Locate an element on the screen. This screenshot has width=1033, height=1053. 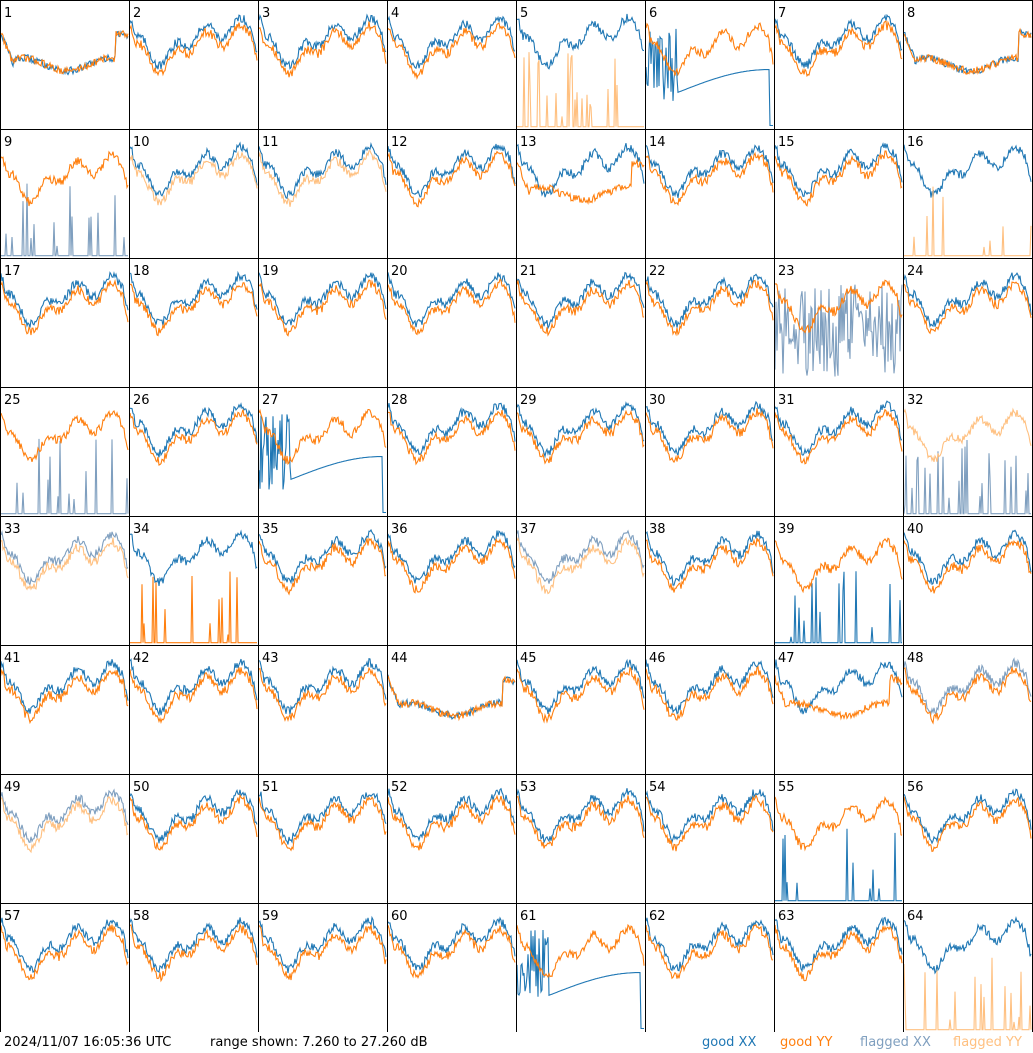
panel-number: 20 is located at coordinates (399, 271).